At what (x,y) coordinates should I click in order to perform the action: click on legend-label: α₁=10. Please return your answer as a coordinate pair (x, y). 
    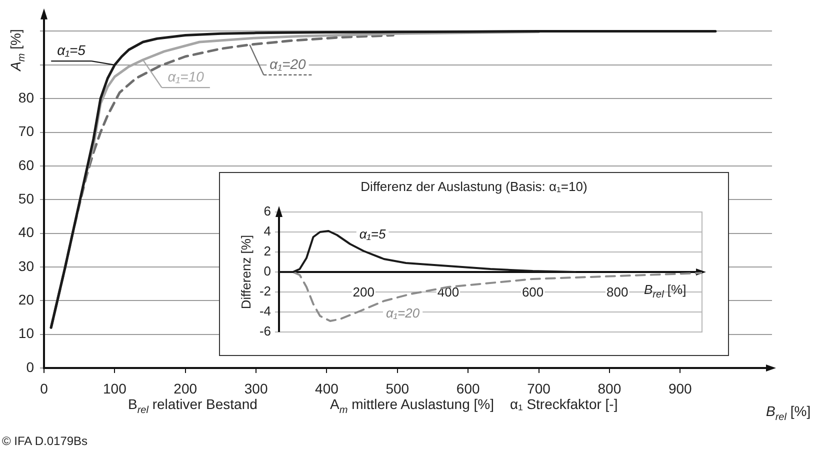
    Looking at the image, I should click on (186, 76).